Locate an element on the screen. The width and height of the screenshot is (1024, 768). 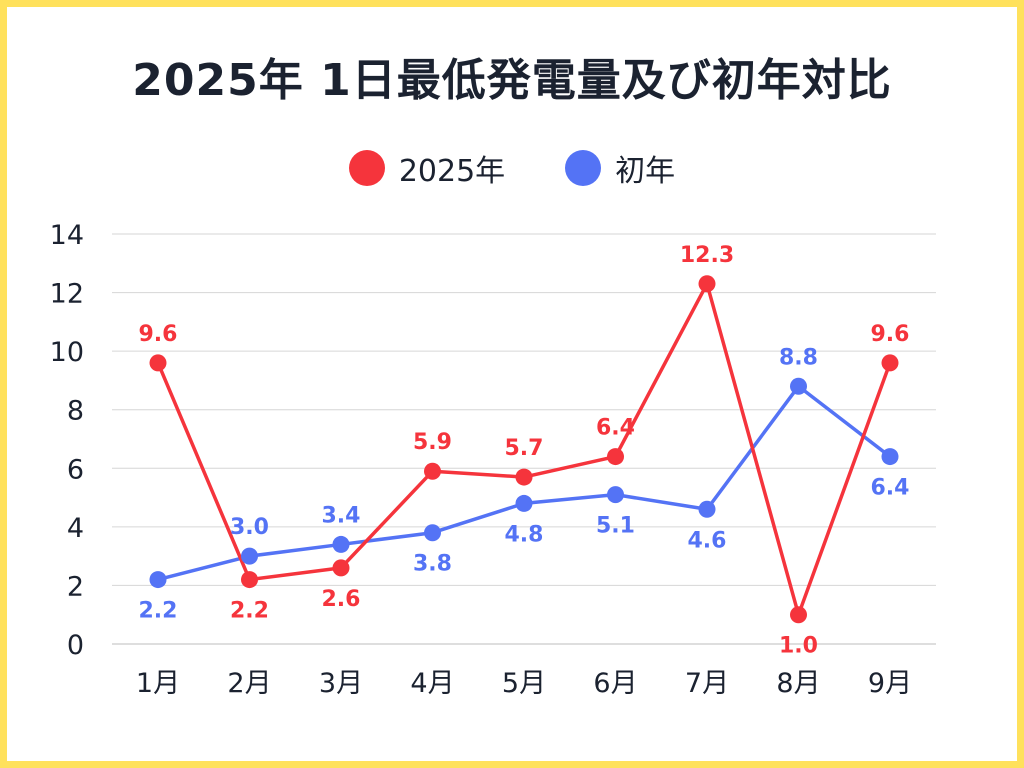
x-tick-label: 6月 is located at coordinates (615, 683).